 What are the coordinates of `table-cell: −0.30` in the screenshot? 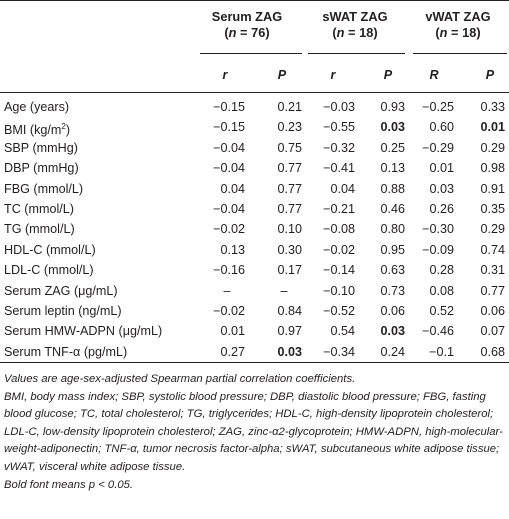 It's located at (438, 229).